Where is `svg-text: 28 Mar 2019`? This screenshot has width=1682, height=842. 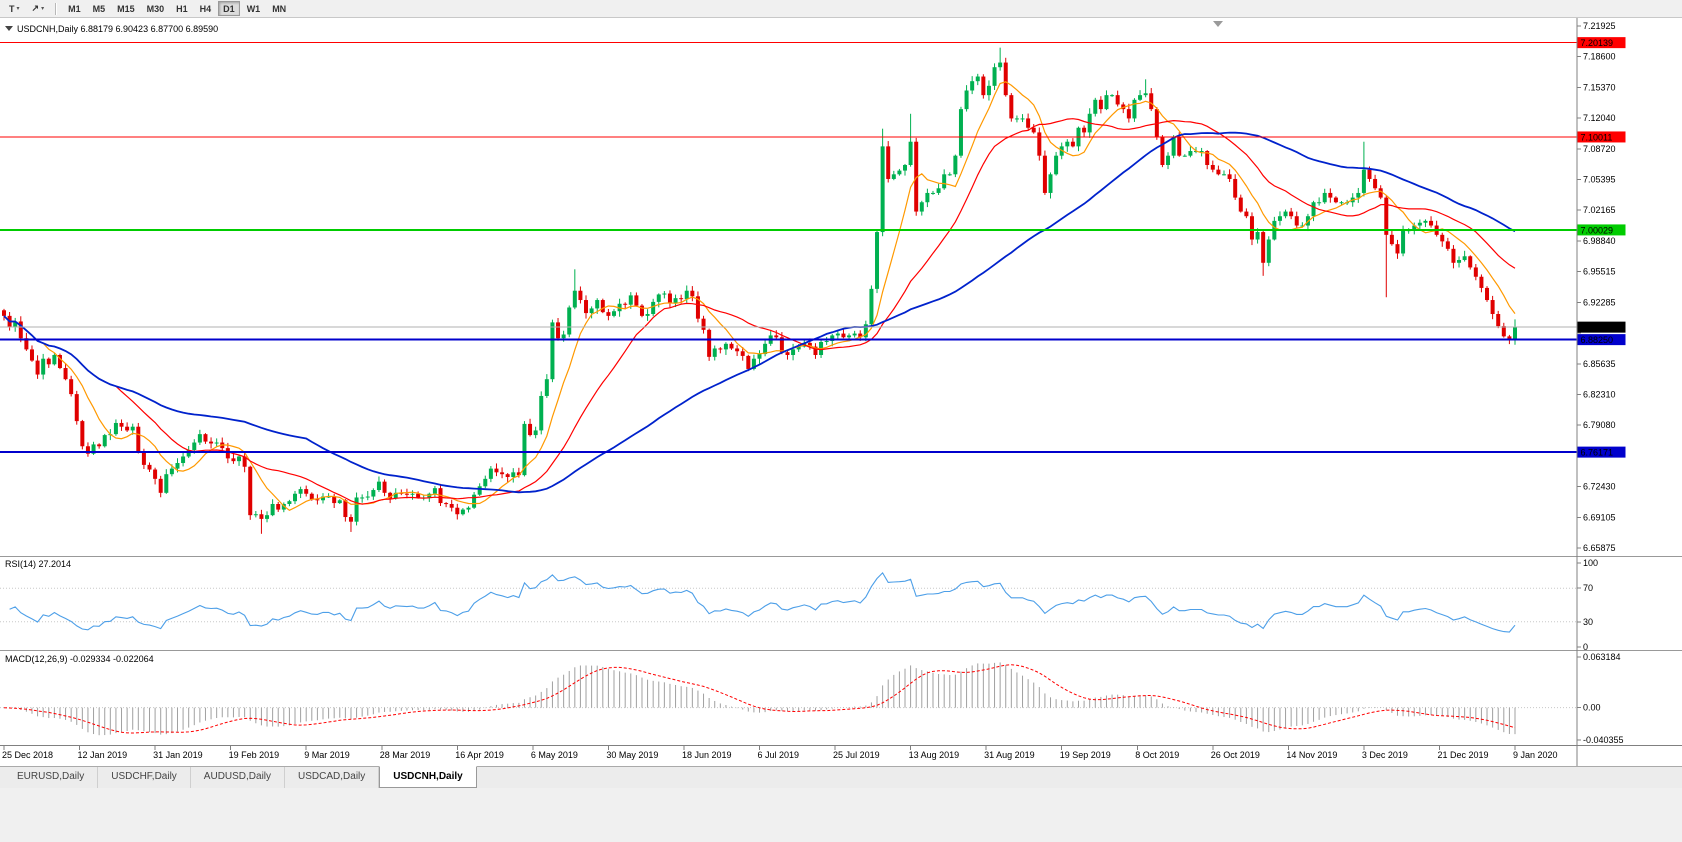 svg-text: 28 Mar 2019 is located at coordinates (405, 755).